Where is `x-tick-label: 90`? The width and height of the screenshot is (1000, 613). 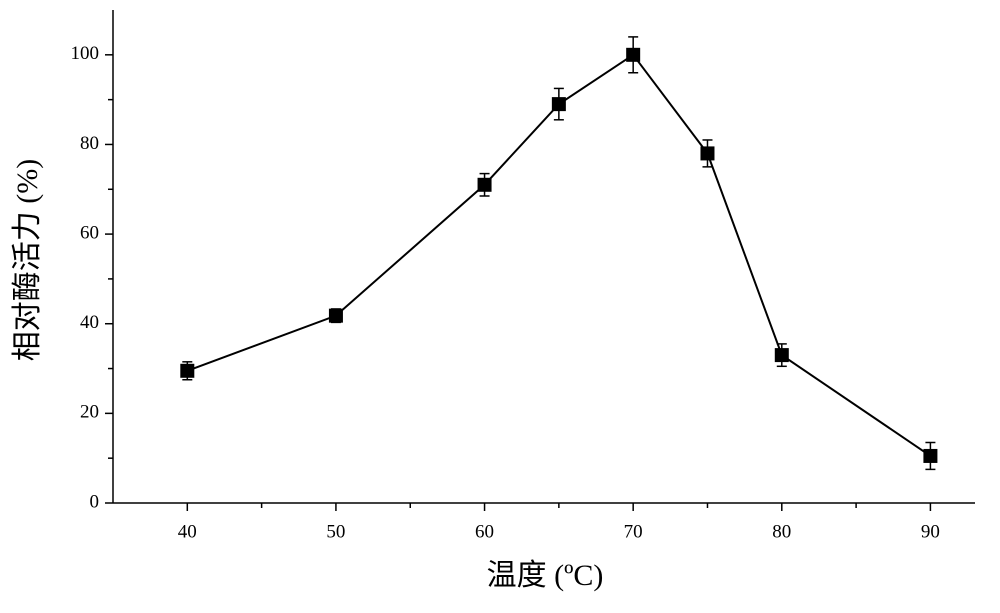
x-tick-label: 90 is located at coordinates (930, 531).